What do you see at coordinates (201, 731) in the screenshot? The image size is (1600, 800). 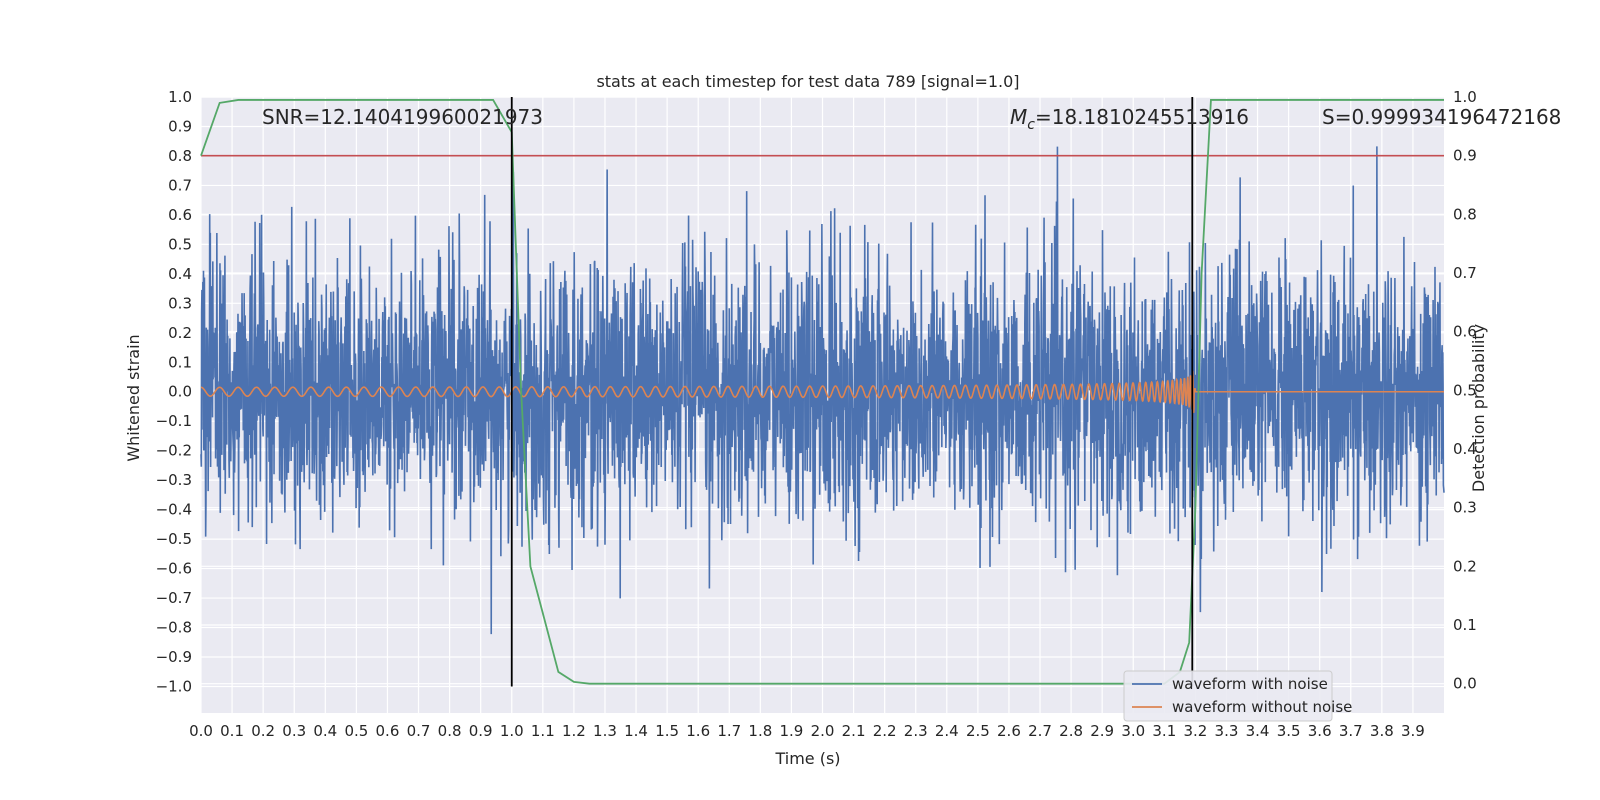 I see `x-tick-label: 0.0` at bounding box center [201, 731].